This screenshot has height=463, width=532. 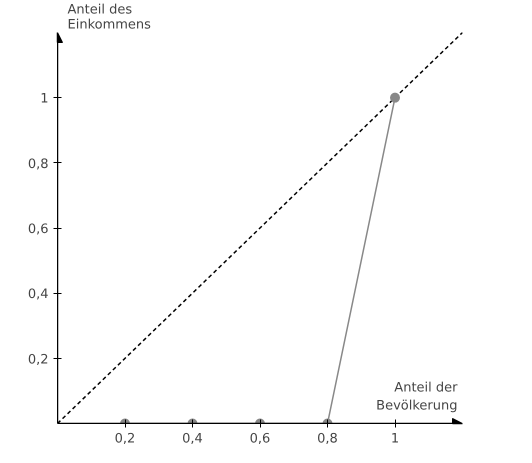 What do you see at coordinates (125, 439) in the screenshot?
I see `x-tick-label: 0,2` at bounding box center [125, 439].